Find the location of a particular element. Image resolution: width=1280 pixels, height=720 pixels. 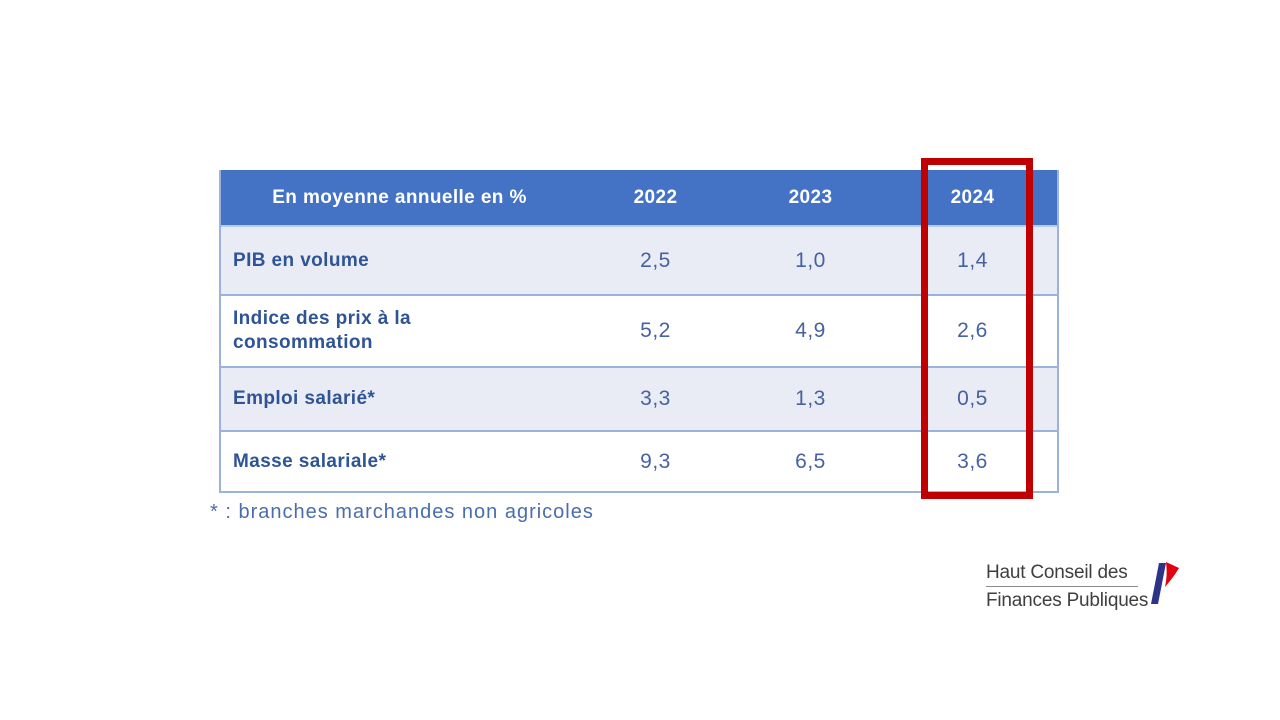

table-cell: 3,3 is located at coordinates (655, 398).